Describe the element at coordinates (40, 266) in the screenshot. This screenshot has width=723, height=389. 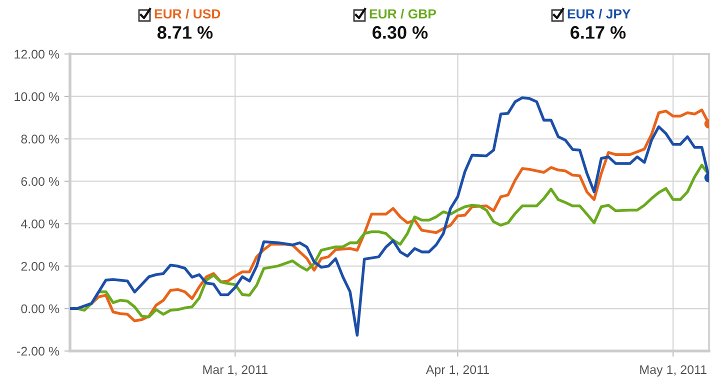
I see `y-tick-label: 2.00 %` at that location.